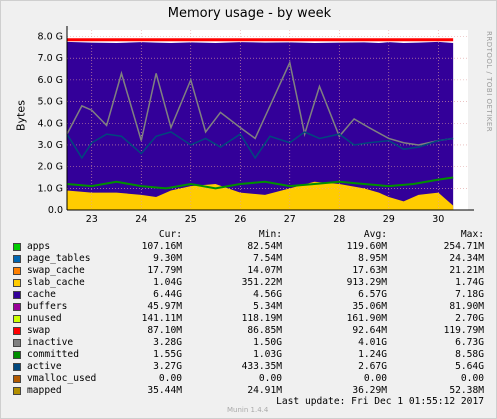  Describe the element at coordinates (375, 234) in the screenshot. I see `legend-header-avg: Avg:` at that location.